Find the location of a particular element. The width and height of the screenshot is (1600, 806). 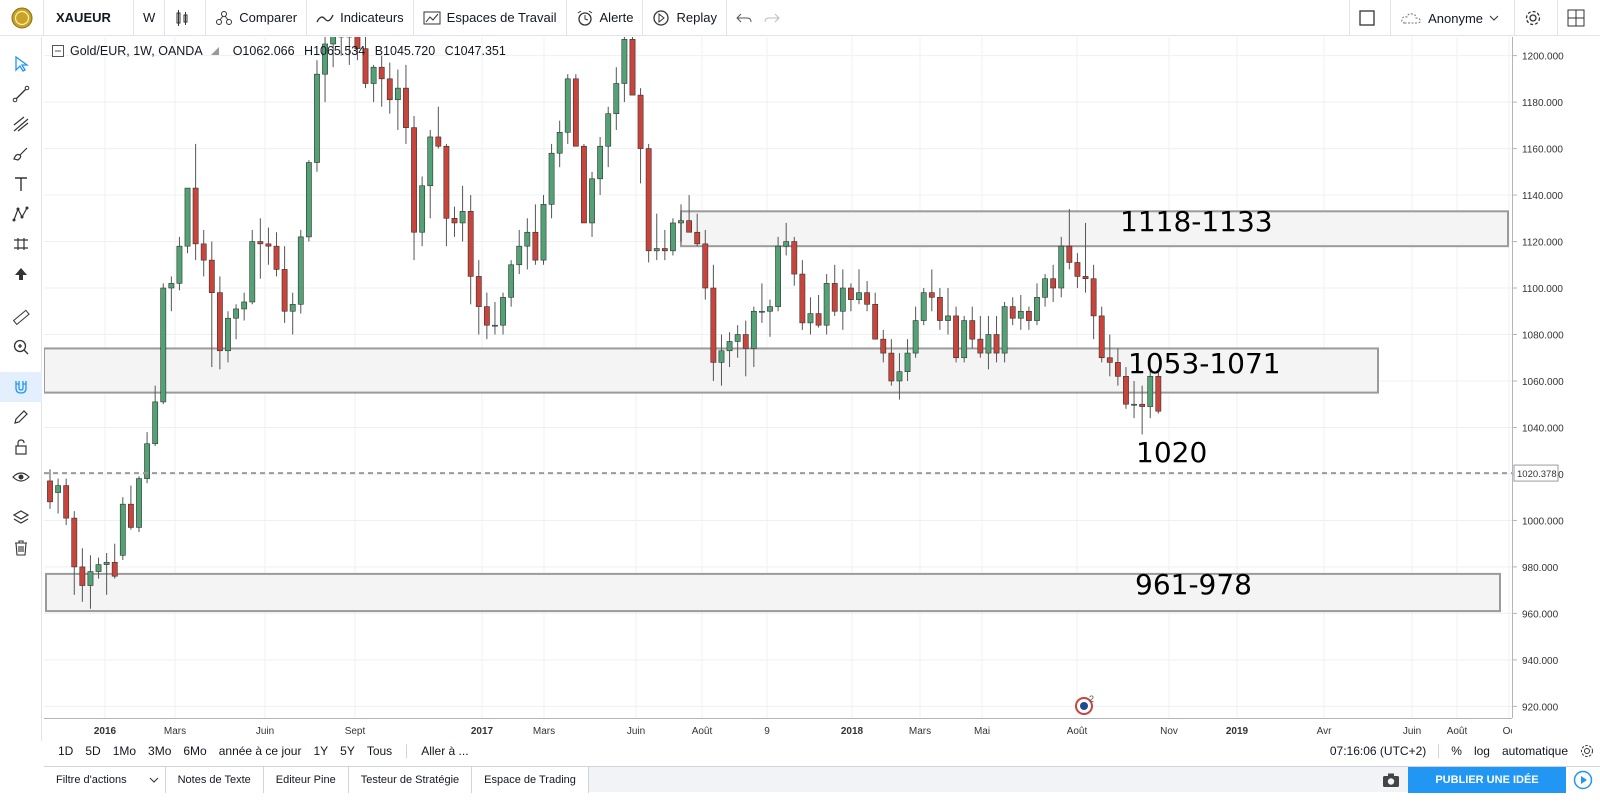

cursor-tool is located at coordinates (21, 64).